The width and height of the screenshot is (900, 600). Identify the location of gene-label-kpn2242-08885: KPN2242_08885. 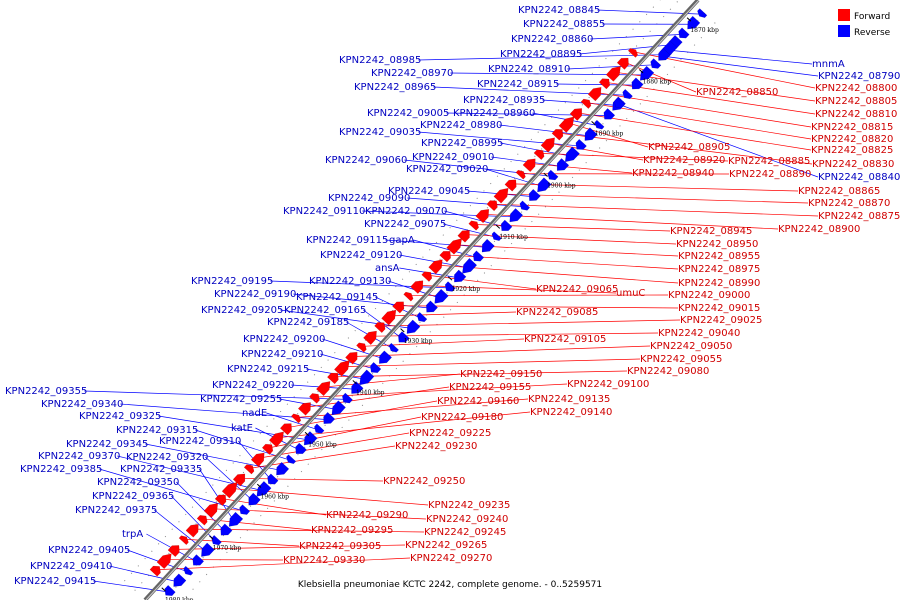
(769, 161).